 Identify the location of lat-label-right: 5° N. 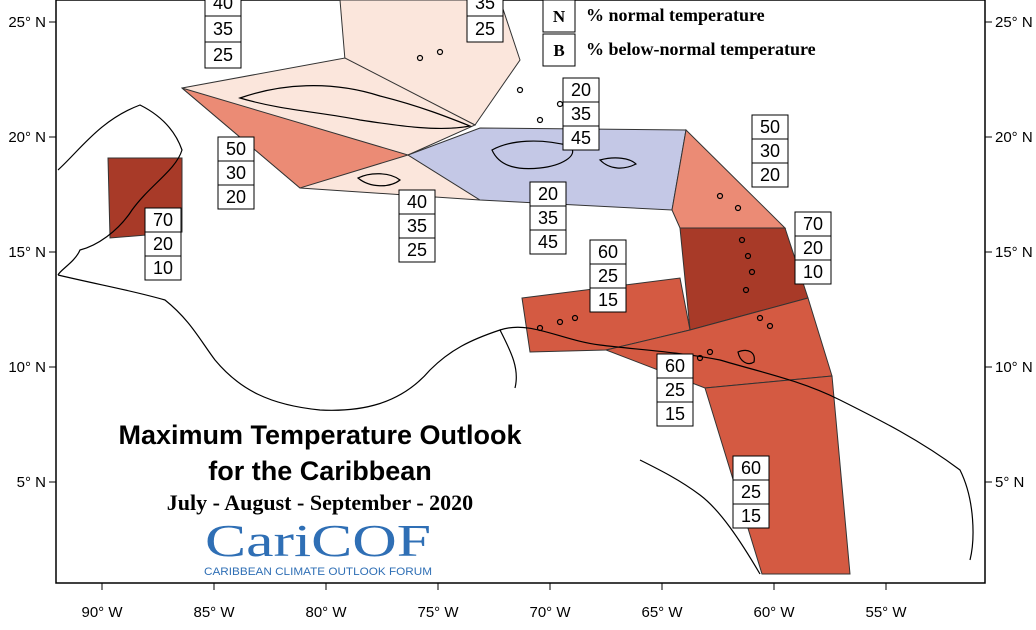
(1009, 482).